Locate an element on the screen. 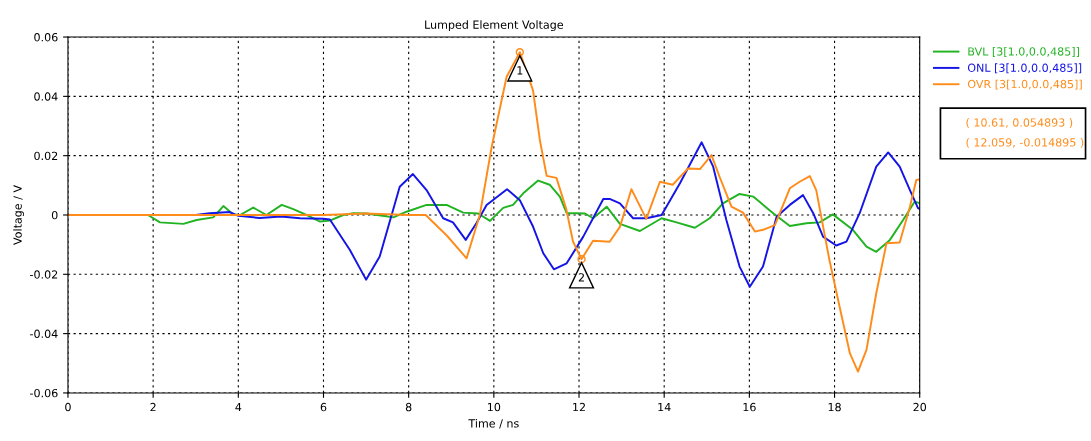 This screenshot has height=441, width=1091. x-tick-label: 16 is located at coordinates (749, 407).